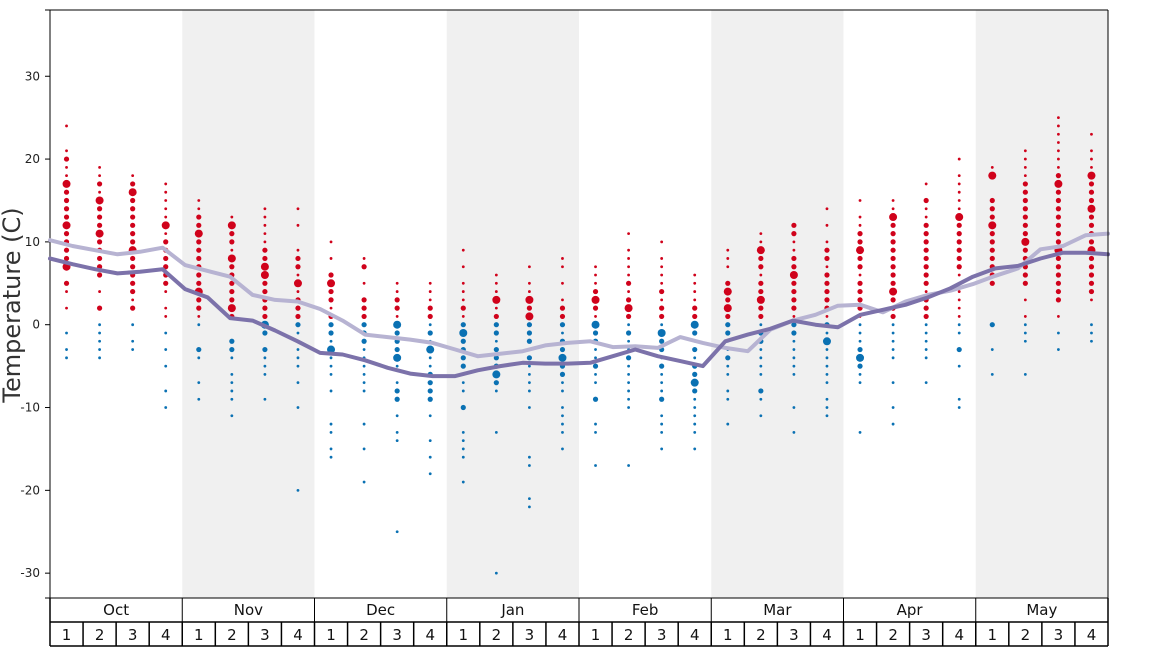  Describe the element at coordinates (910, 610) in the screenshot. I see `month-label-apr: Apr` at that location.